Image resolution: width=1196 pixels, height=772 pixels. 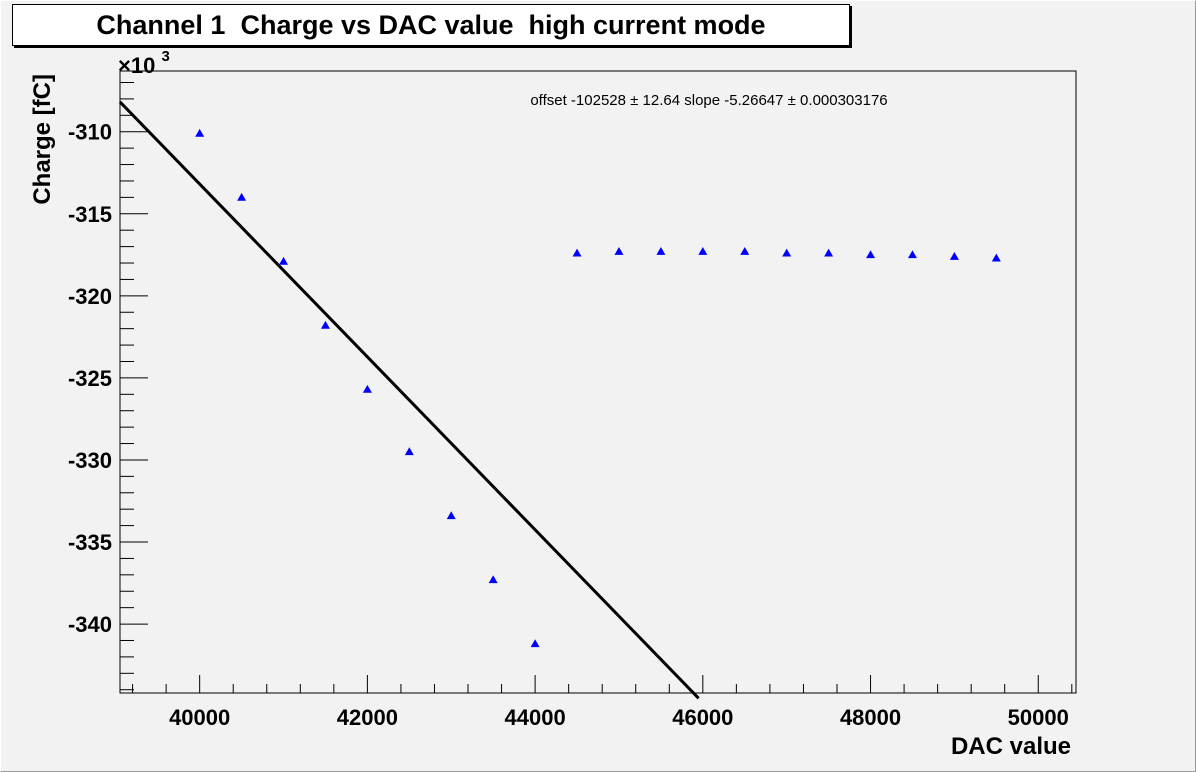 What do you see at coordinates (1038, 717) in the screenshot?
I see `x-tick-label: 50000` at bounding box center [1038, 717].